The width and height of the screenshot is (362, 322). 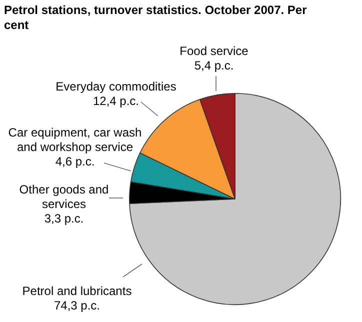 I want to click on slice-label: Everyday commodities, so click(x=116, y=86).